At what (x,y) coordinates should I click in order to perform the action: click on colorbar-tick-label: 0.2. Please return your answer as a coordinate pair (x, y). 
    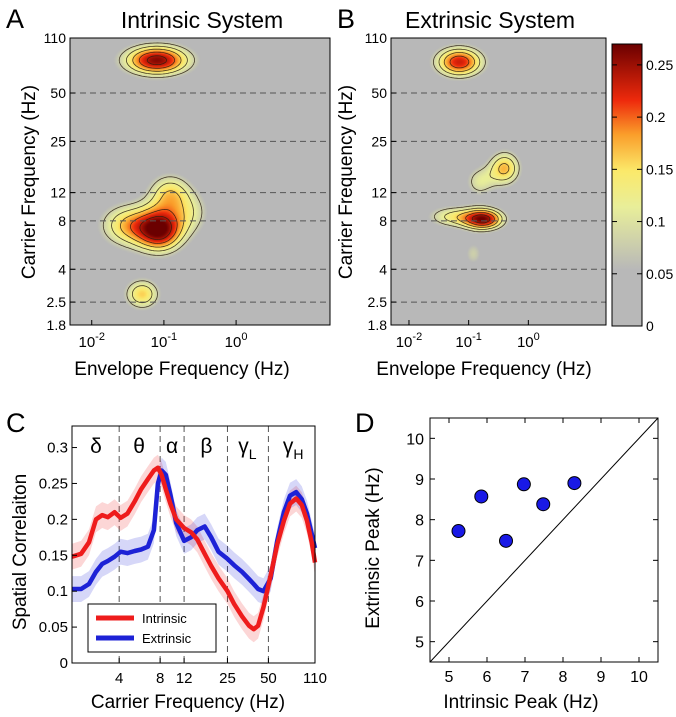
    Looking at the image, I should click on (656, 117).